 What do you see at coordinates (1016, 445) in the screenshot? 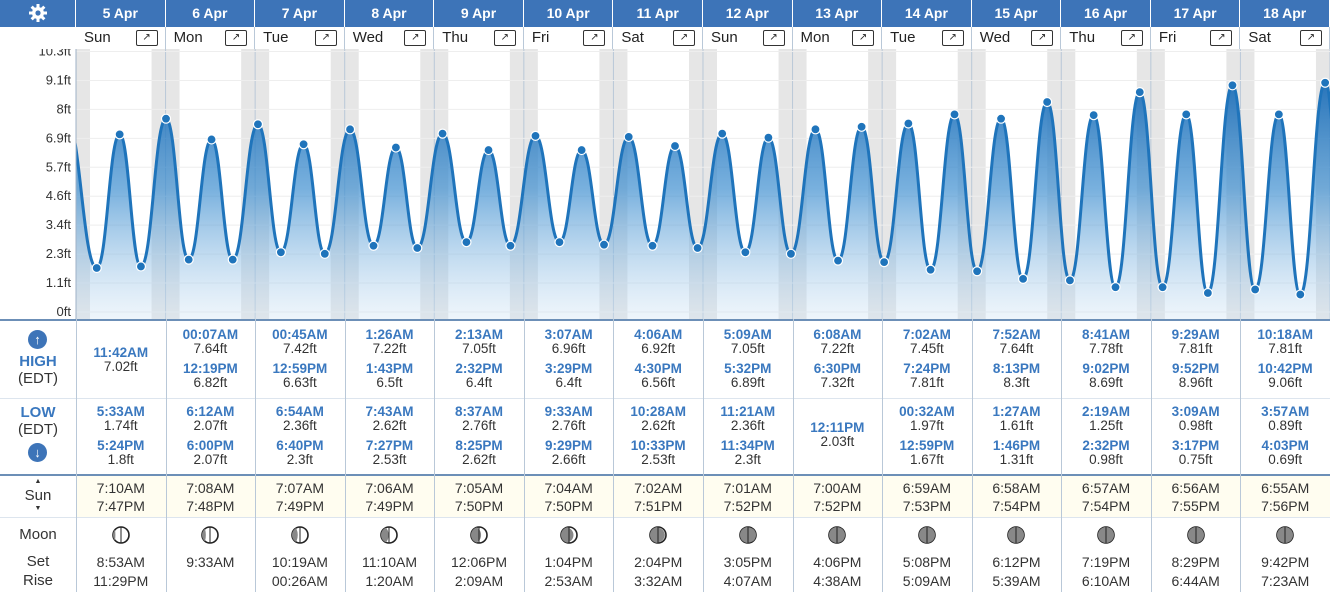
I see `low-tide-time: 1:46PM` at bounding box center [1016, 445].